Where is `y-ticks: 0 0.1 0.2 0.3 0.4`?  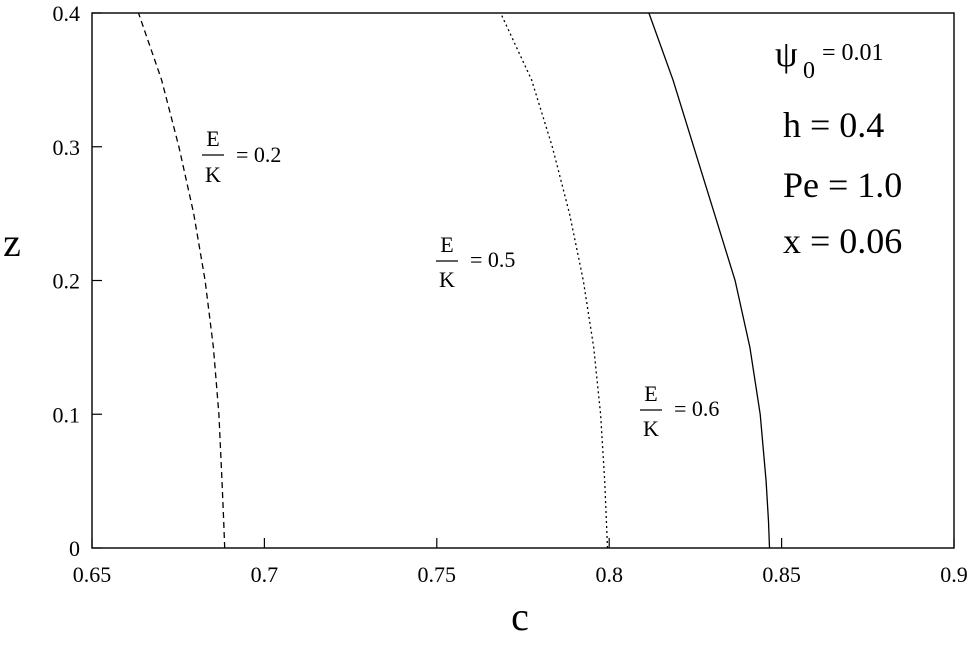
y-ticks: 0 0.1 0.2 0.3 0.4 is located at coordinates (77, 281).